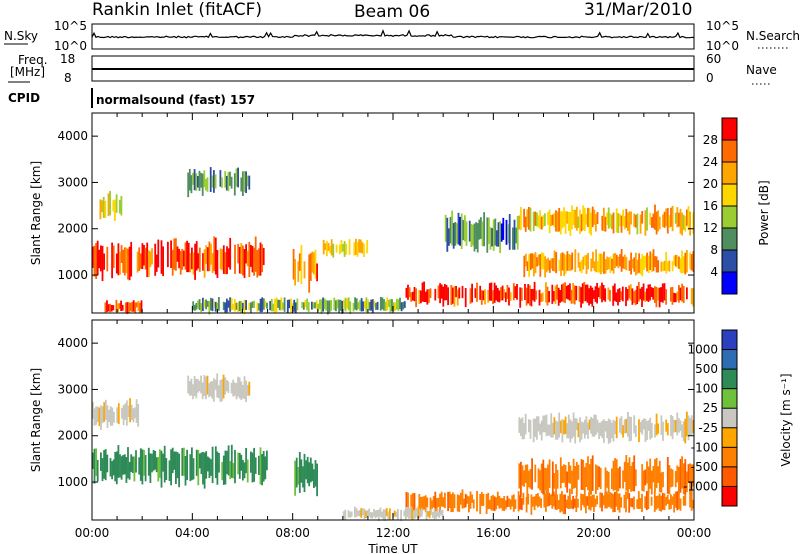 The width and height of the screenshot is (800, 554). Describe the element at coordinates (729, 476) in the screenshot. I see `colorbar-swatch` at that location.